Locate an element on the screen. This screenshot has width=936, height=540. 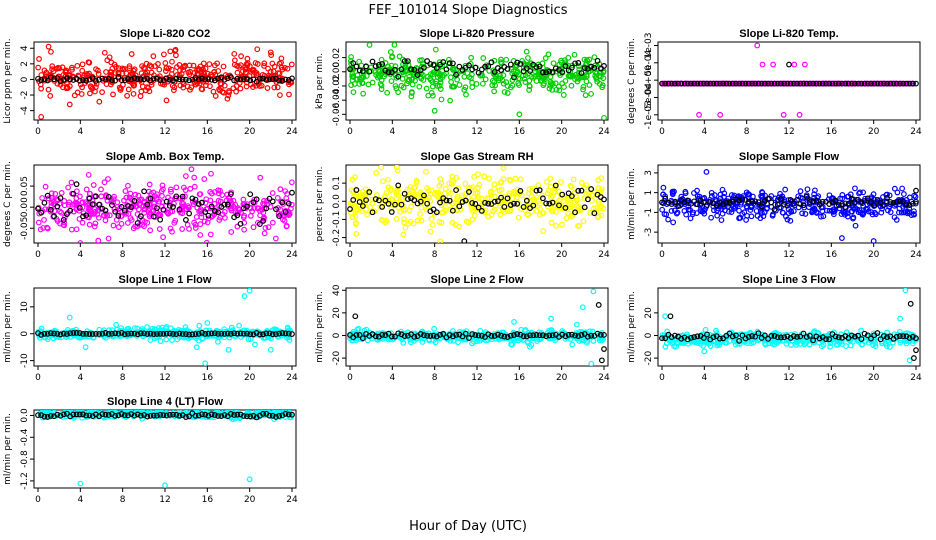
points is located at coordinates (789, 206).